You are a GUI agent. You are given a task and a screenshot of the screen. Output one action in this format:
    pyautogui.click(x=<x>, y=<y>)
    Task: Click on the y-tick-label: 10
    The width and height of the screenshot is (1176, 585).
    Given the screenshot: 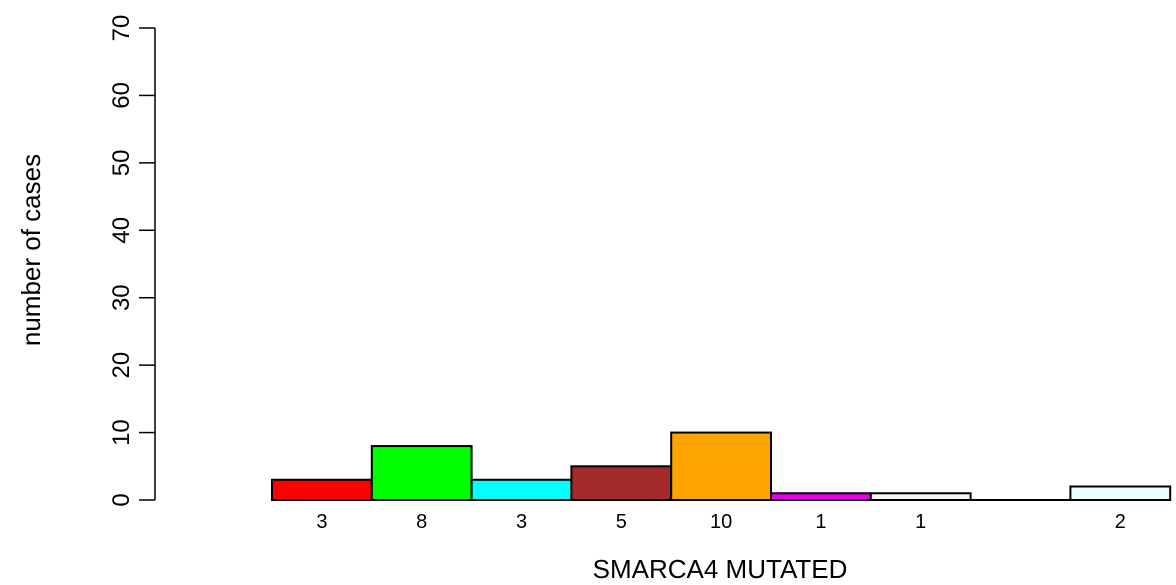 What is the action you would take?
    pyautogui.click(x=121, y=432)
    